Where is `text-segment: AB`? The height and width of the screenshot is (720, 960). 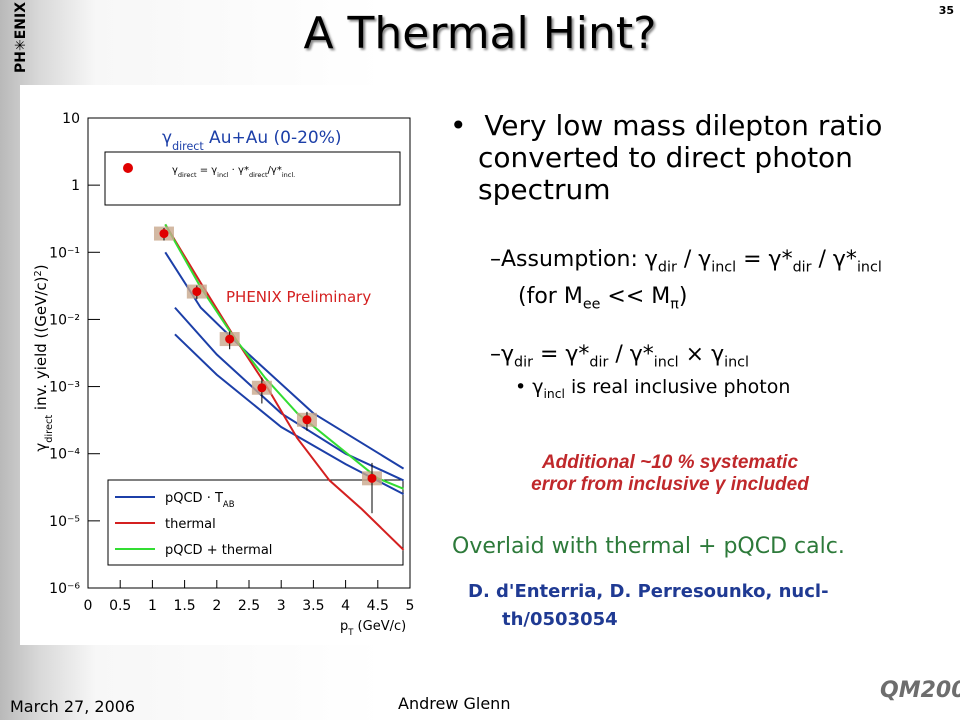
text-segment: AB is located at coordinates (229, 504).